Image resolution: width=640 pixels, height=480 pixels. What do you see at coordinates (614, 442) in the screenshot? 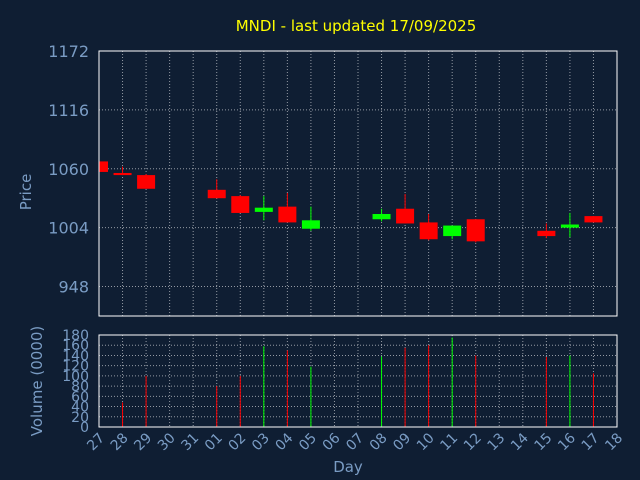
I see `day-tick-label: 18` at bounding box center [614, 442].